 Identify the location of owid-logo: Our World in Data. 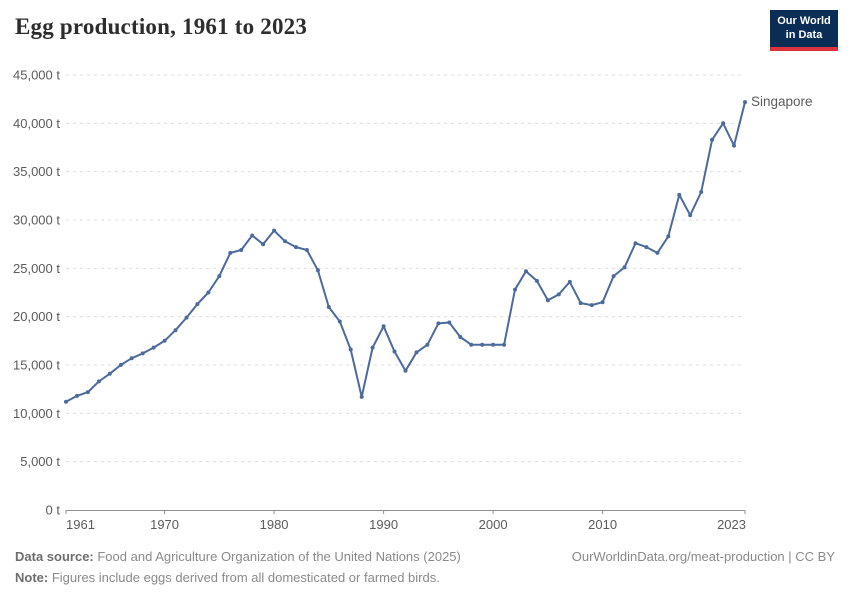
(804, 30).